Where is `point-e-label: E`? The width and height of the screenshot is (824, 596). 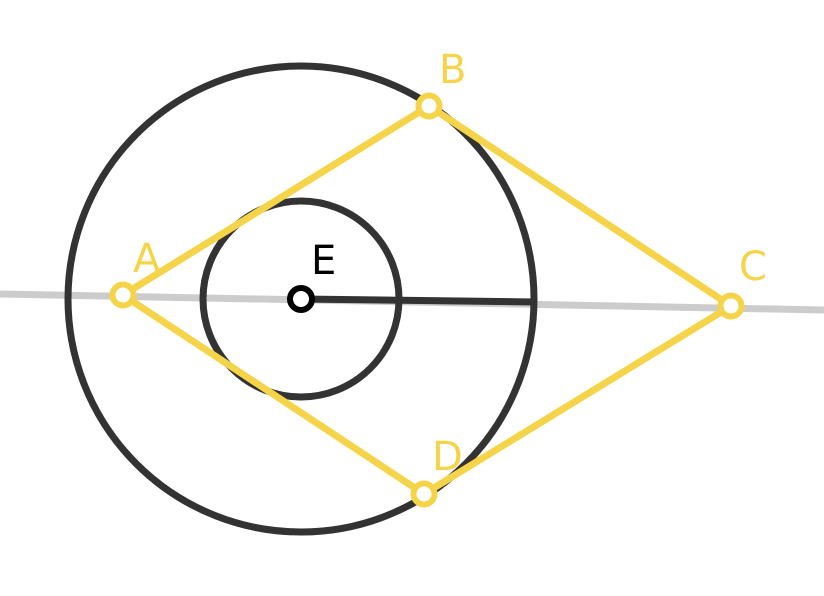
point-e-label: E is located at coordinates (323, 261).